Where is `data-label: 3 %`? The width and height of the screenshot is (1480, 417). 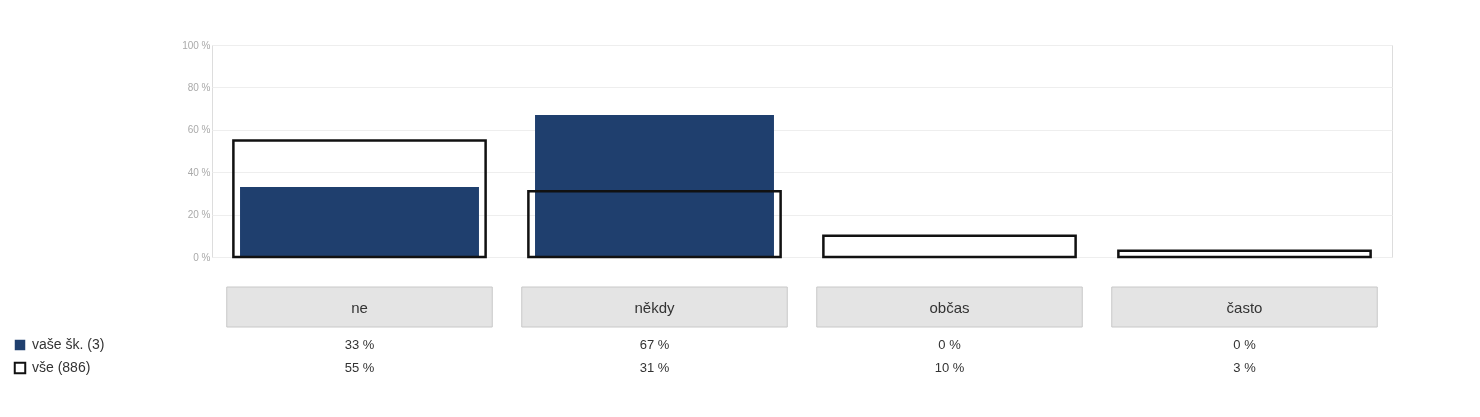 data-label: 3 % is located at coordinates (1245, 367).